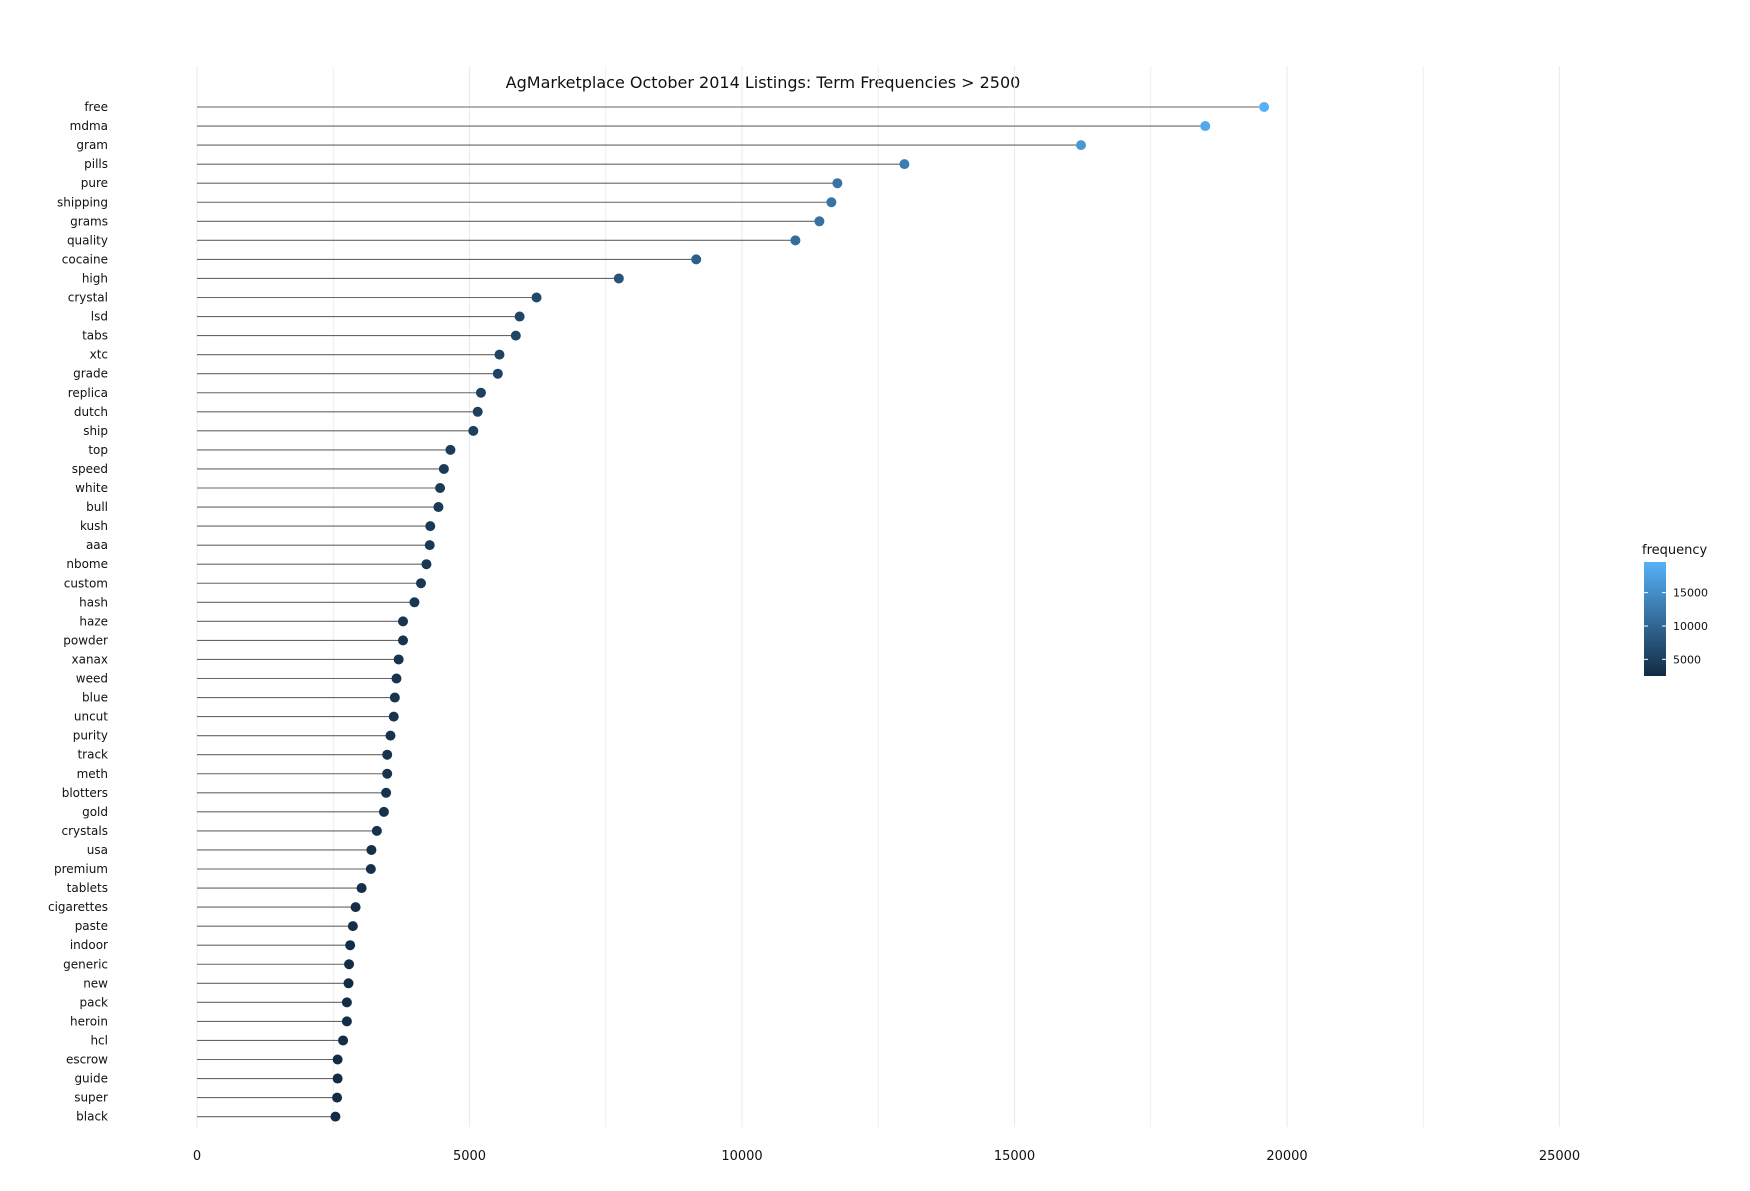 This screenshot has height=1191, width=1750. Describe the element at coordinates (696, 259) in the screenshot. I see `lollipop-point-cocaine` at that location.